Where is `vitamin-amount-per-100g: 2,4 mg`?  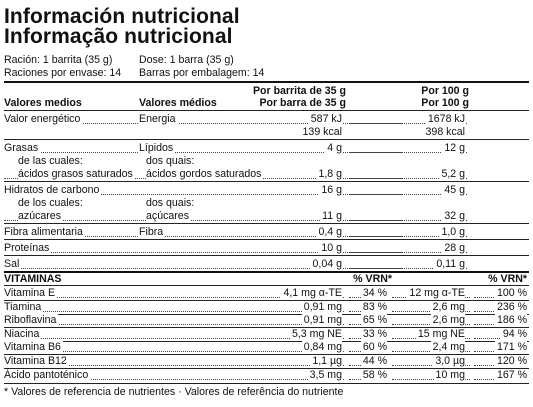 vitamin-amount-per-100g: 2,4 mg is located at coordinates (447, 347).